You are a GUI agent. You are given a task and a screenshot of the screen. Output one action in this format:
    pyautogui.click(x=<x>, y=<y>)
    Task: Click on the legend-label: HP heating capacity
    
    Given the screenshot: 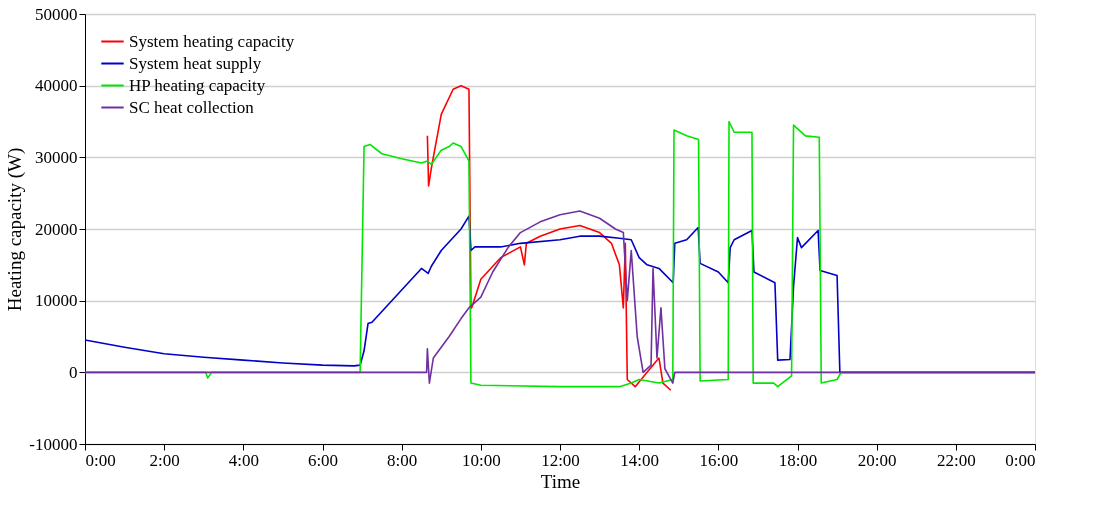 What is the action you would take?
    pyautogui.click(x=197, y=85)
    